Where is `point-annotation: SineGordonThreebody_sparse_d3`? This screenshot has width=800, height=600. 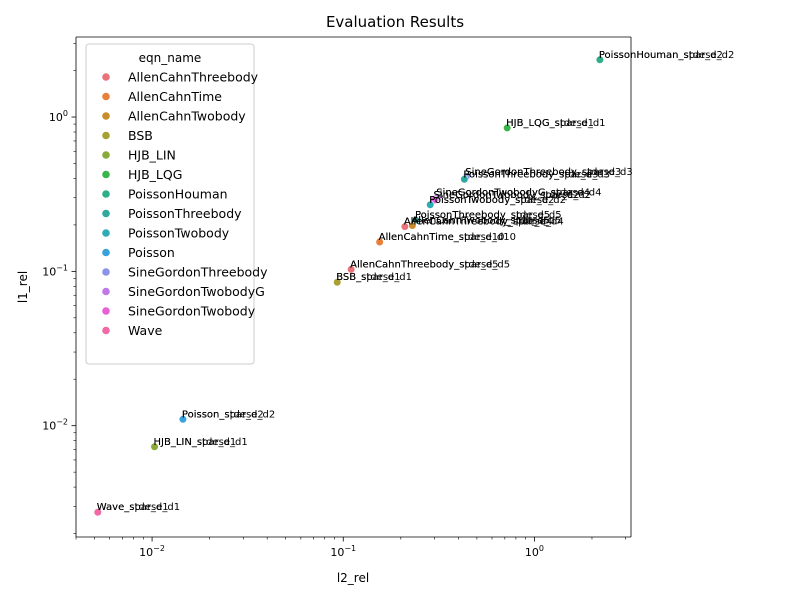
point-annotation: SineGordonThreebody_sparse_d3 is located at coordinates (548, 172).